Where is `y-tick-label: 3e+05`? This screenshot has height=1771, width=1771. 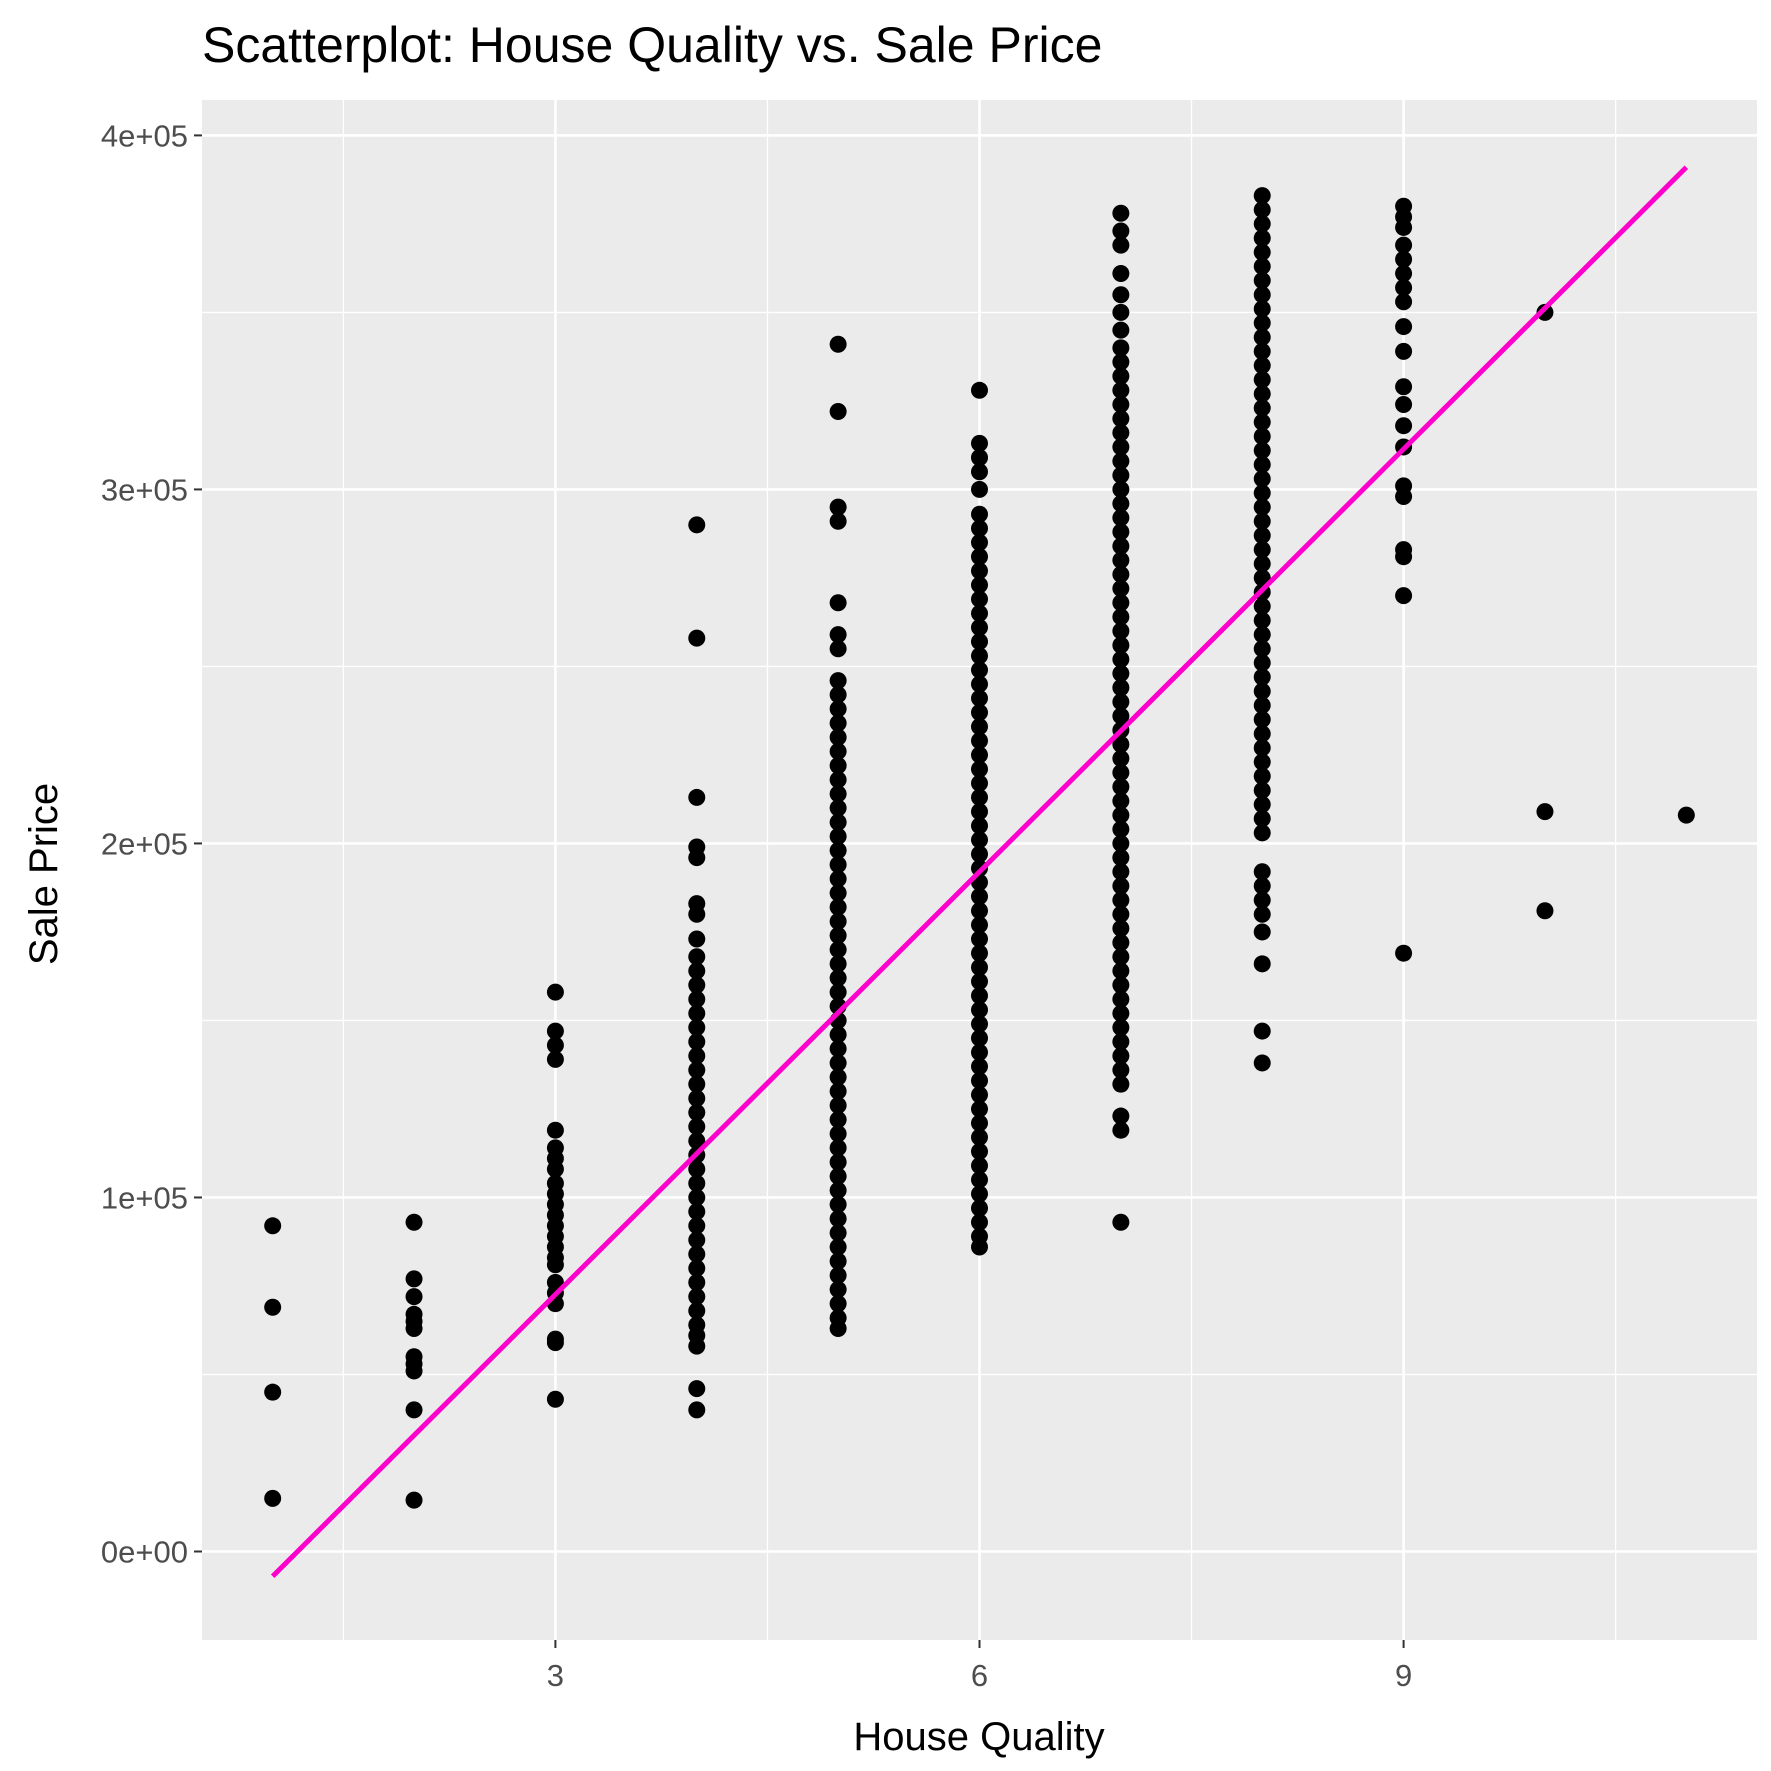 y-tick-label: 3e+05 is located at coordinates (144, 489).